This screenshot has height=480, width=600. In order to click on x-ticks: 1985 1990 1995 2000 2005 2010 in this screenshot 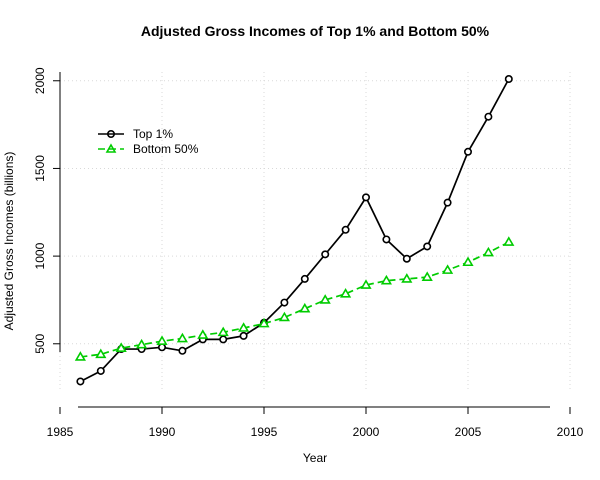, I will do `click(315, 423)`.